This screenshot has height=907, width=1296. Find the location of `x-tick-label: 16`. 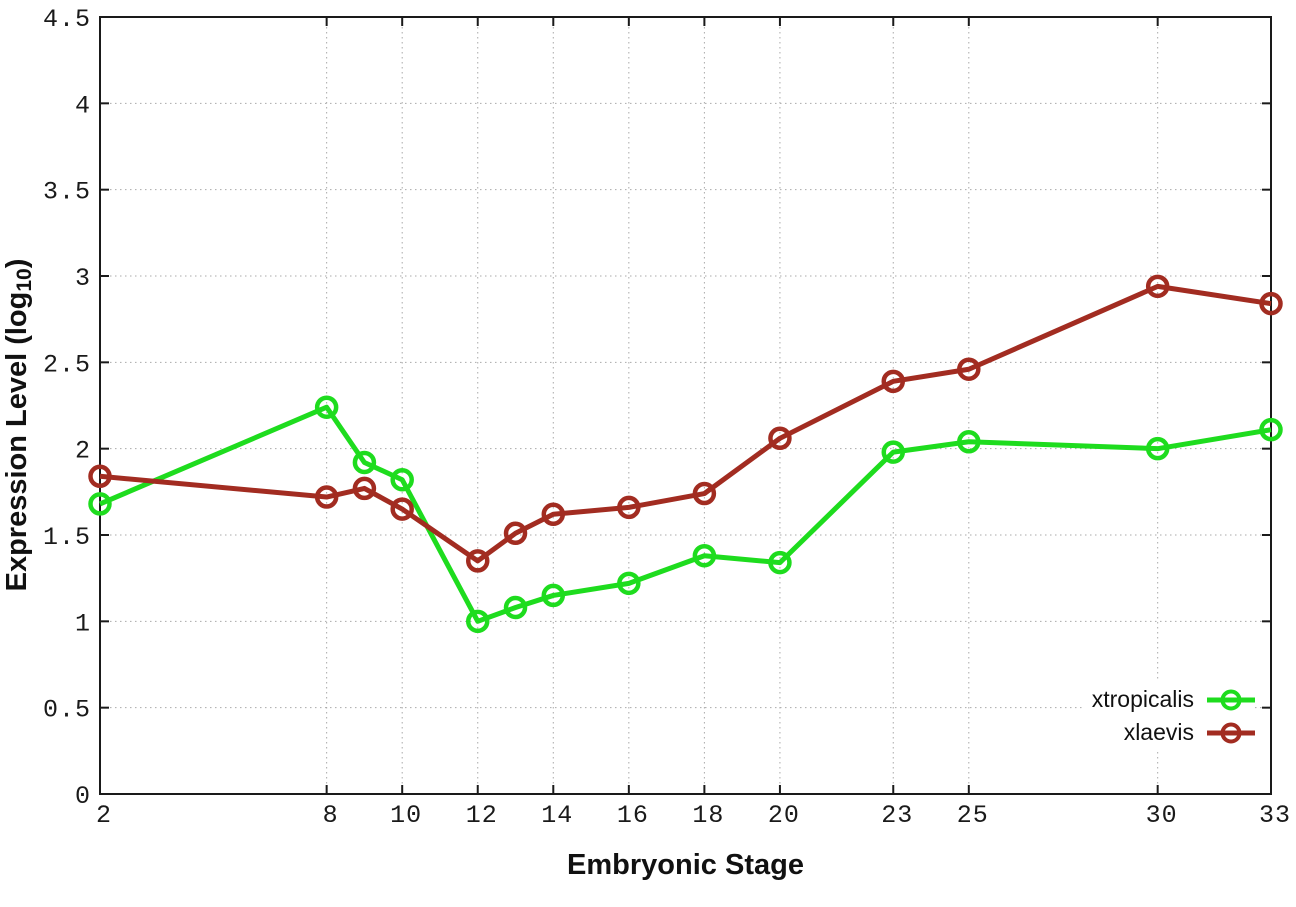

x-tick-label: 16 is located at coordinates (633, 815).